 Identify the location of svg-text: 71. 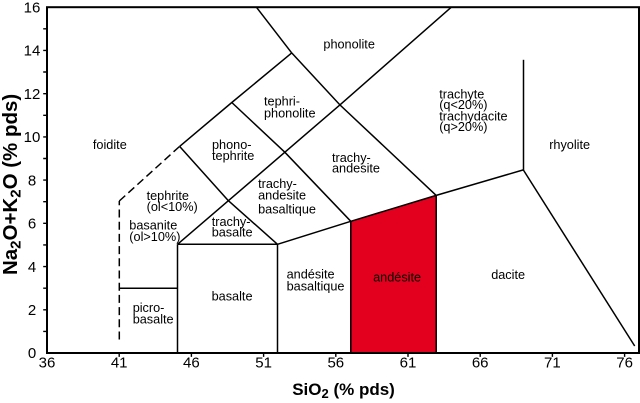
(552, 363).